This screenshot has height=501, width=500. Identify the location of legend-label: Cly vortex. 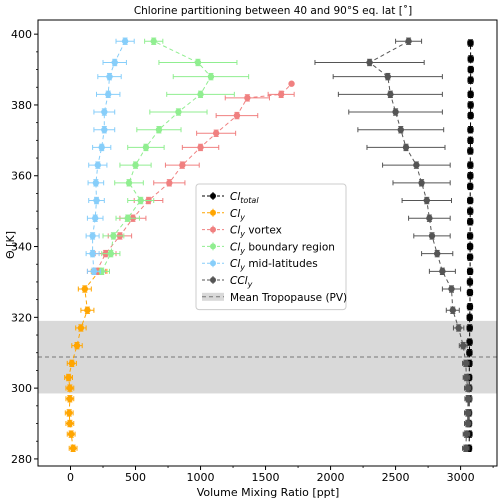
(256, 232).